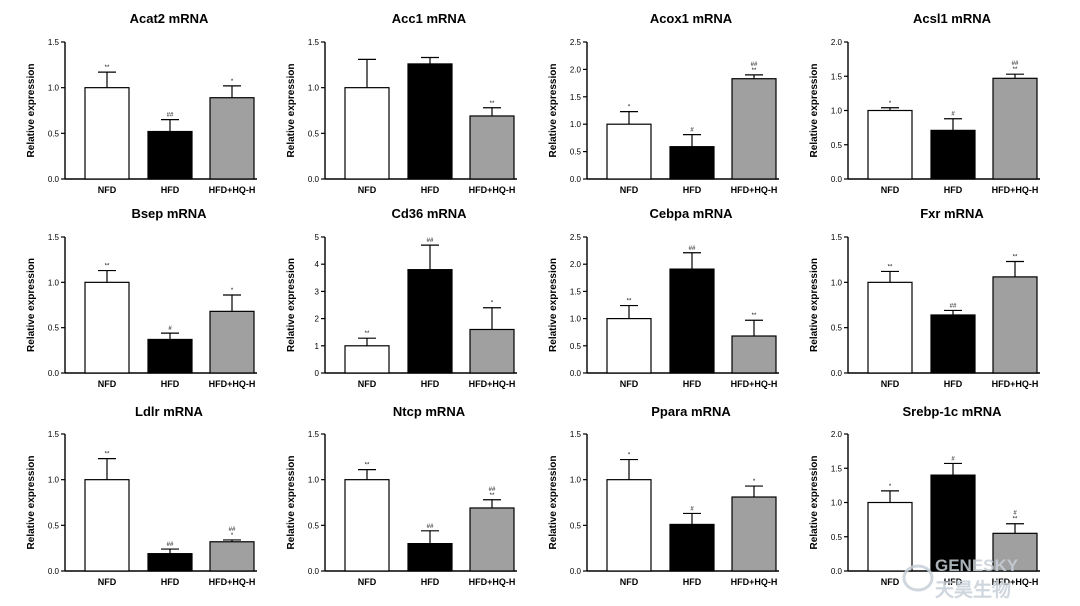  Describe the element at coordinates (576, 237) in the screenshot. I see `y-tick-label: 2.5` at that location.